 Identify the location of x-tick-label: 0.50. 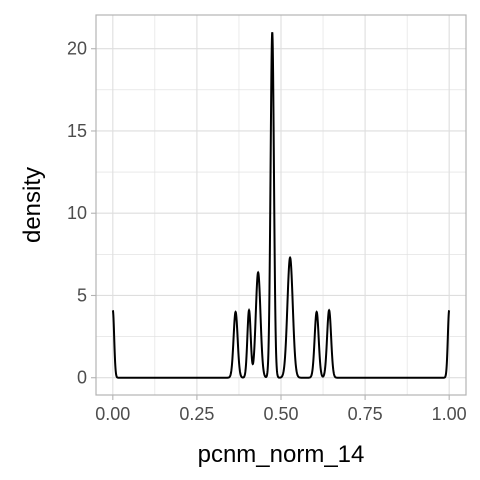
(280, 414).